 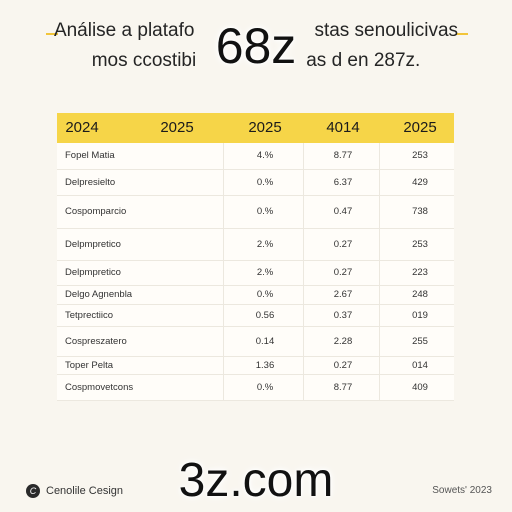 I want to click on title-line-1: Análise a platafo stas senoulicivas, so click(x=256, y=31).